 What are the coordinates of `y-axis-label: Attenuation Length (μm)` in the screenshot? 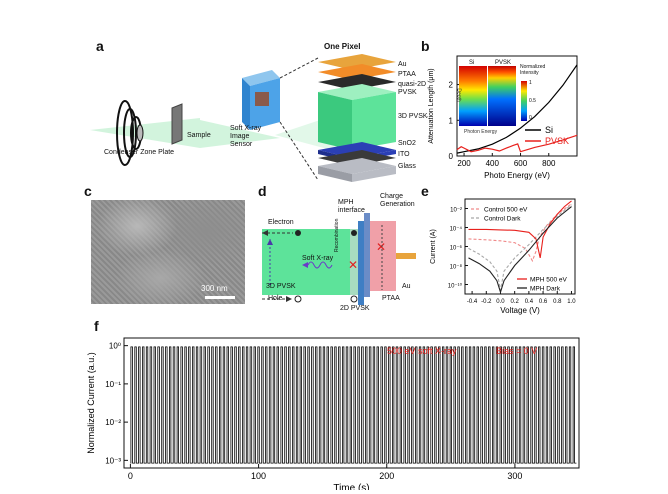 It's located at (431, 105).